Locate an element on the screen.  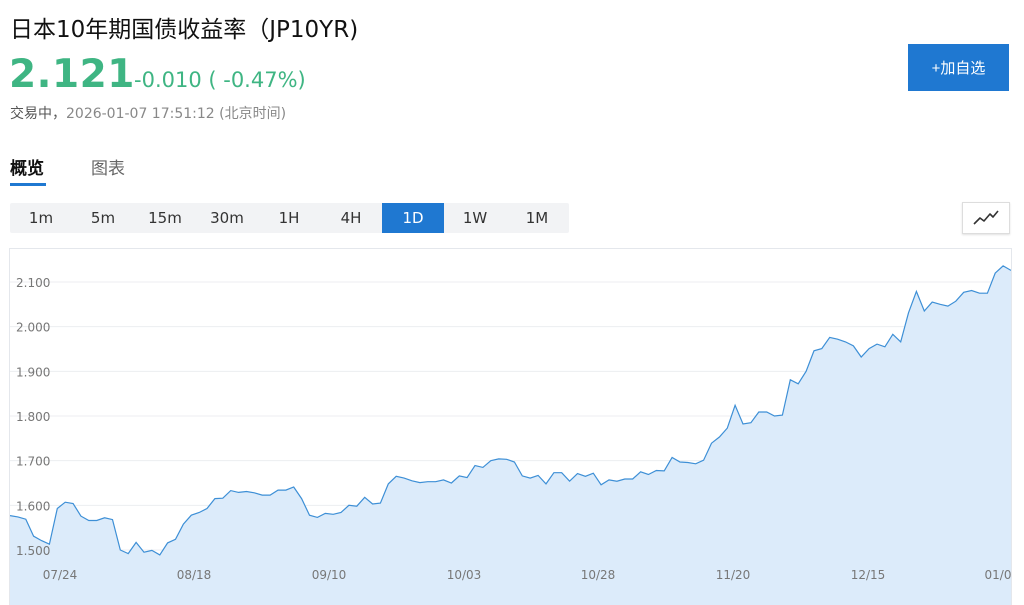
x-tick-label: 09/10 is located at coordinates (329, 575).